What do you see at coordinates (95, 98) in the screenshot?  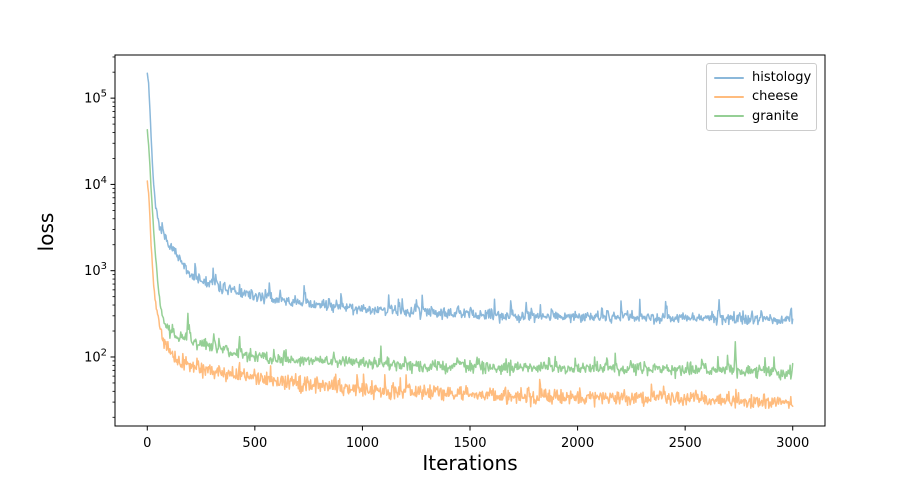 I see `y-tick-label: 10⁵` at bounding box center [95, 98].